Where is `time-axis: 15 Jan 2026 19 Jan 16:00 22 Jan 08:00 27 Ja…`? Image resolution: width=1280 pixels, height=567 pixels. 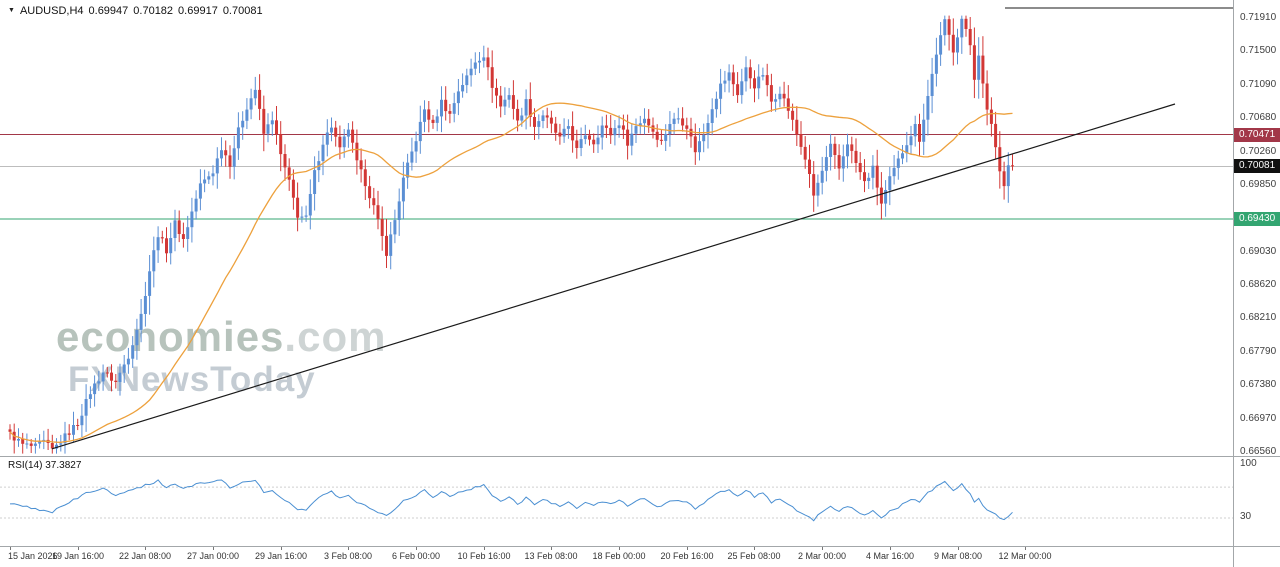 time-axis: 15 Jan 2026 19 Jan 16:00 22 Jan 08:00 27 Ja… is located at coordinates (616, 557).